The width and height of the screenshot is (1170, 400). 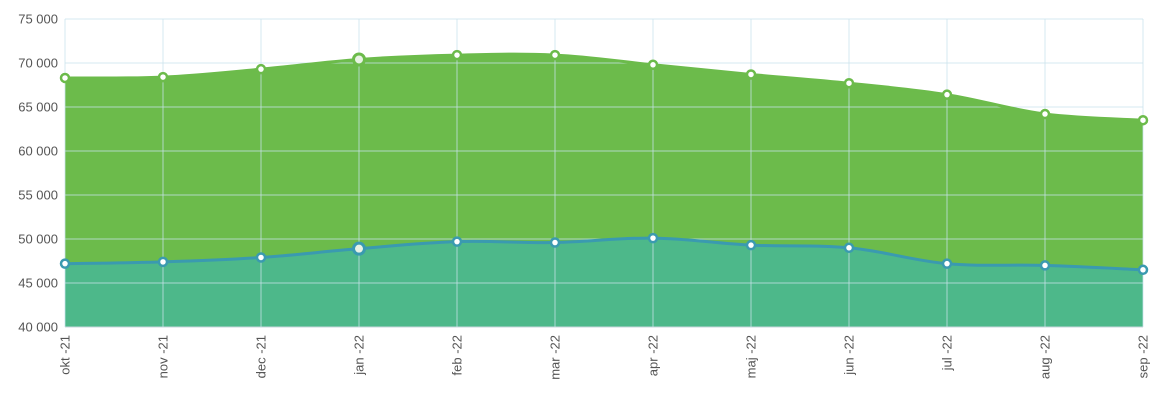 What do you see at coordinates (261, 356) in the screenshot?
I see `x-tick-label: dec -21` at bounding box center [261, 356].